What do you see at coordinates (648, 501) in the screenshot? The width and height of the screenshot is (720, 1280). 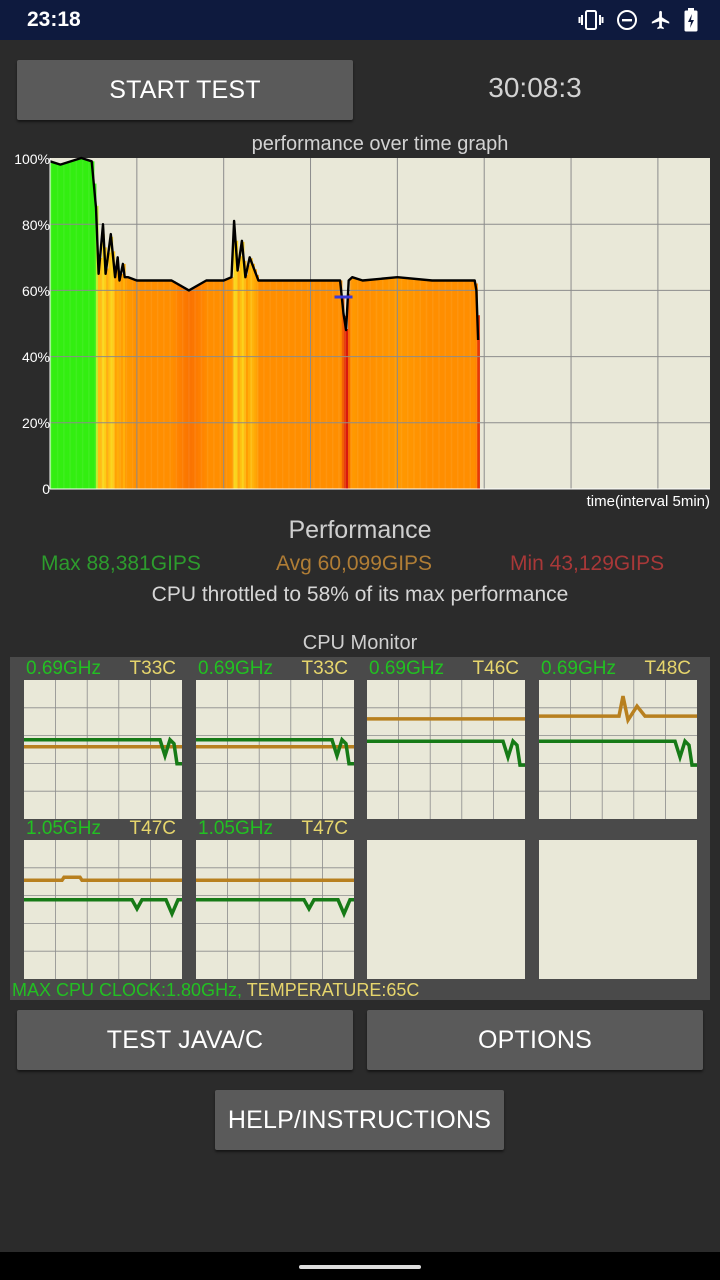 I see `x-axis-label: time(interval 5min)` at bounding box center [648, 501].